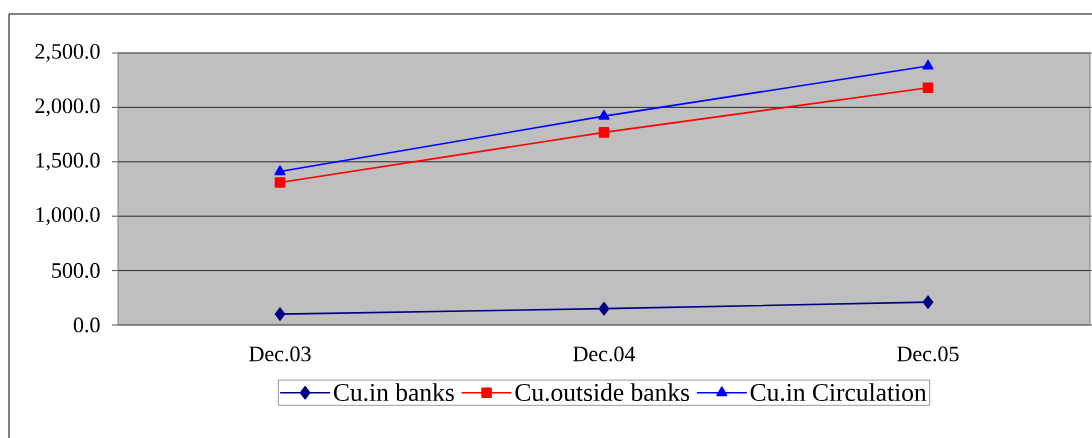 The image size is (1092, 438). I want to click on x-tick-label: Dec.05, so click(928, 354).